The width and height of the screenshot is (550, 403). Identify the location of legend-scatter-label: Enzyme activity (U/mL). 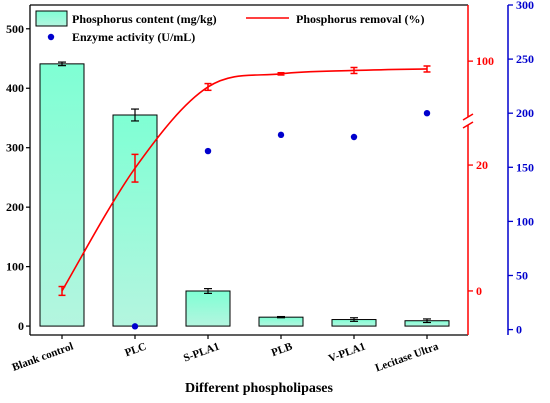
(133, 37).